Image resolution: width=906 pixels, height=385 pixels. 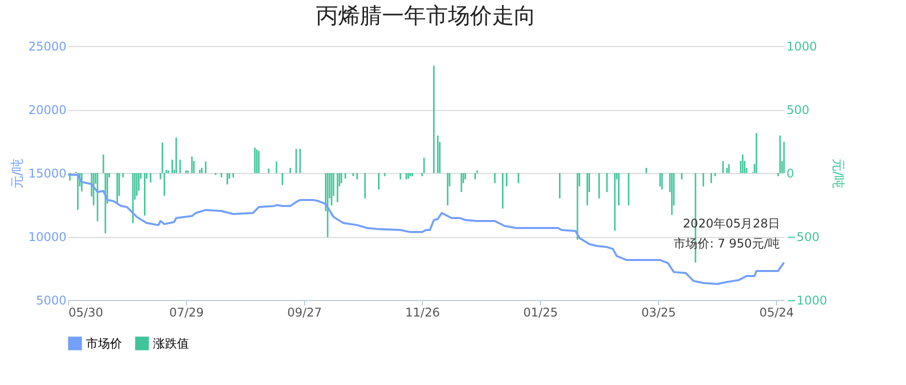 What do you see at coordinates (104, 343) in the screenshot?
I see `legend-label: 市场价` at bounding box center [104, 343].